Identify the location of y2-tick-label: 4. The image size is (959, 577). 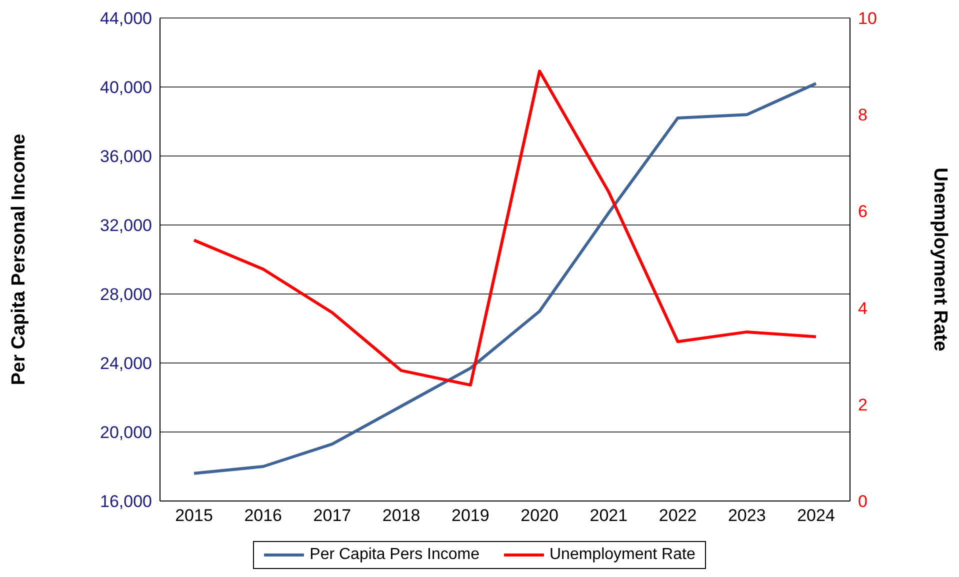
(863, 308).